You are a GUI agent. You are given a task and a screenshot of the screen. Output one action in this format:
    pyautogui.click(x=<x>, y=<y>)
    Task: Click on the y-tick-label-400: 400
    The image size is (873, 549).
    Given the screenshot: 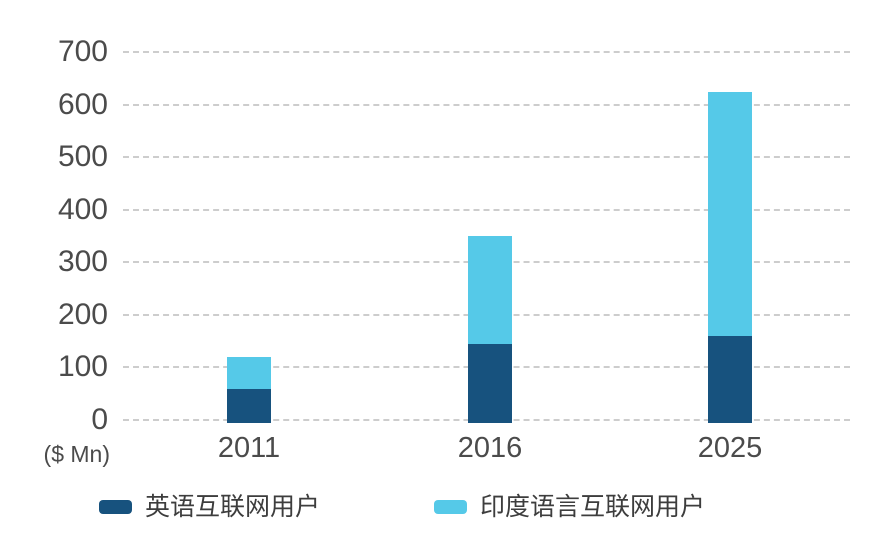 What is the action you would take?
    pyautogui.click(x=82, y=209)
    